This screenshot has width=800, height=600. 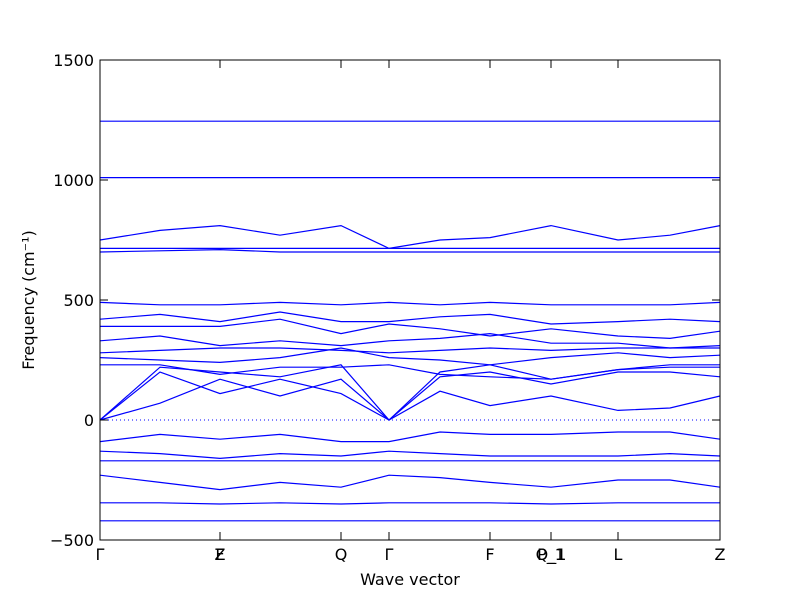 I want to click on y-tick-label: 0, so click(x=89, y=420).